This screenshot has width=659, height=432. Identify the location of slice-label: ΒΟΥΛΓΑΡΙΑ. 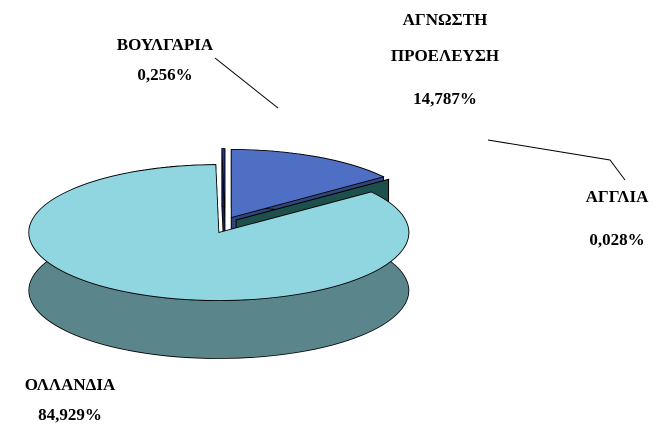
(165, 44).